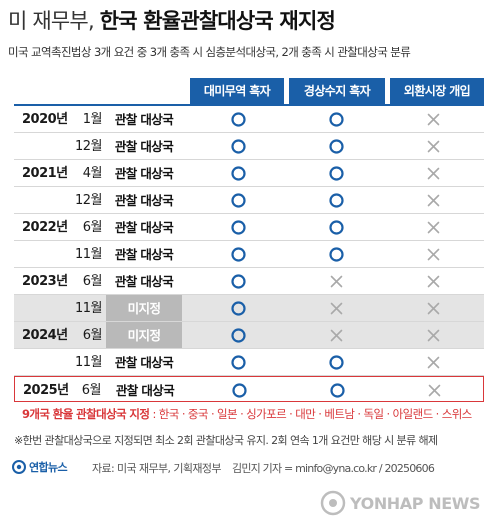 The image size is (499, 529). Describe the element at coordinates (19, 467) in the screenshot. I see `yonhap-logo-icon` at that location.